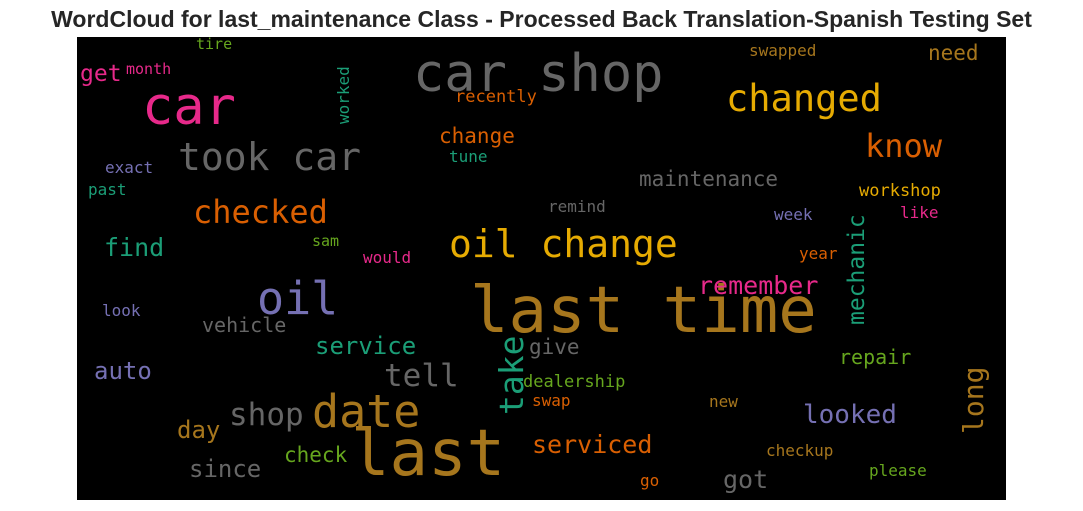  Describe the element at coordinates (793, 214) in the screenshot. I see `word-week: week` at that location.